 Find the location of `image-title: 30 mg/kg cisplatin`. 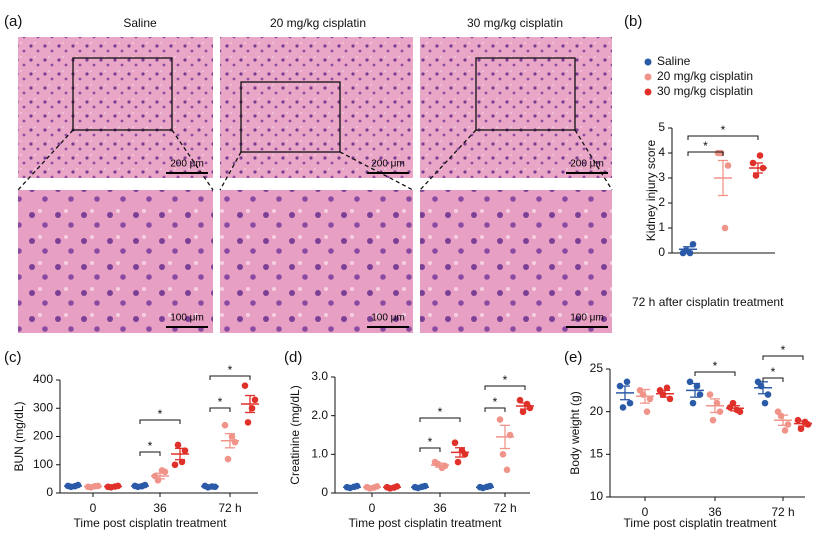

image-title: 30 mg/kg cisplatin is located at coordinates (515, 23).